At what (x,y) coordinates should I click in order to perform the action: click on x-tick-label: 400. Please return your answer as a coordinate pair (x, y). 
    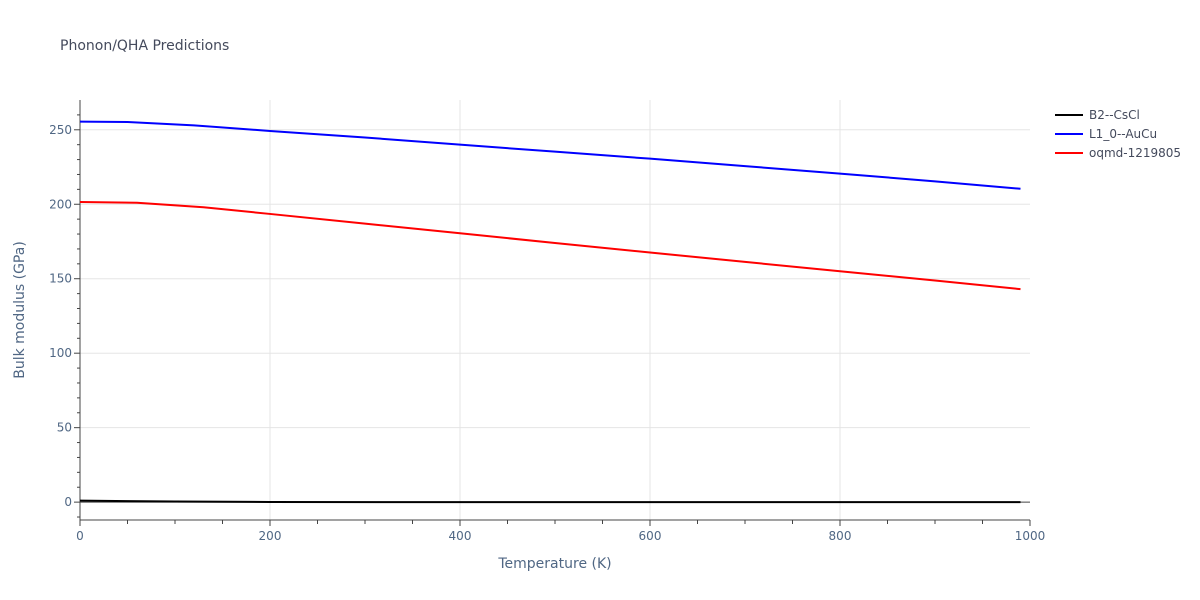
    Looking at the image, I should click on (460, 536).